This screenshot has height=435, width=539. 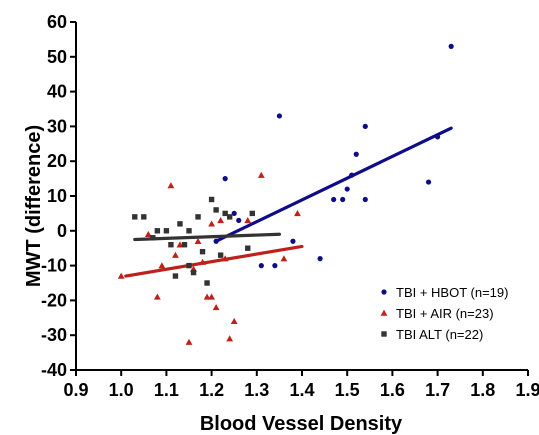 What do you see at coordinates (452, 292) in the screenshot?
I see `tbi-hbot-legend-label: TBI + HBOT (n=19)` at bounding box center [452, 292].